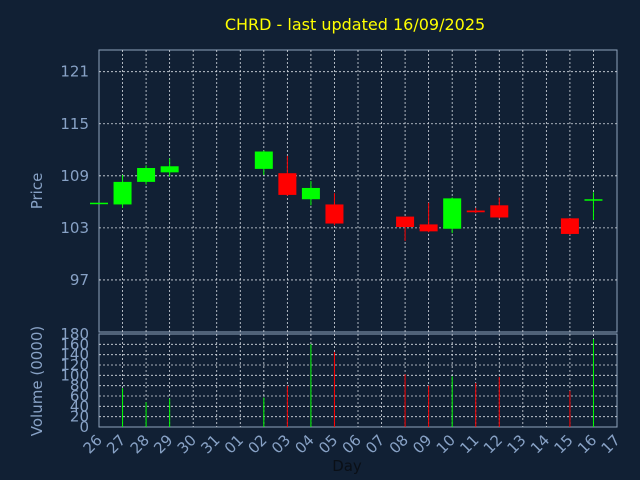 The height and width of the screenshot is (480, 640). I want to click on day-label-17: 17, so click(611, 444).